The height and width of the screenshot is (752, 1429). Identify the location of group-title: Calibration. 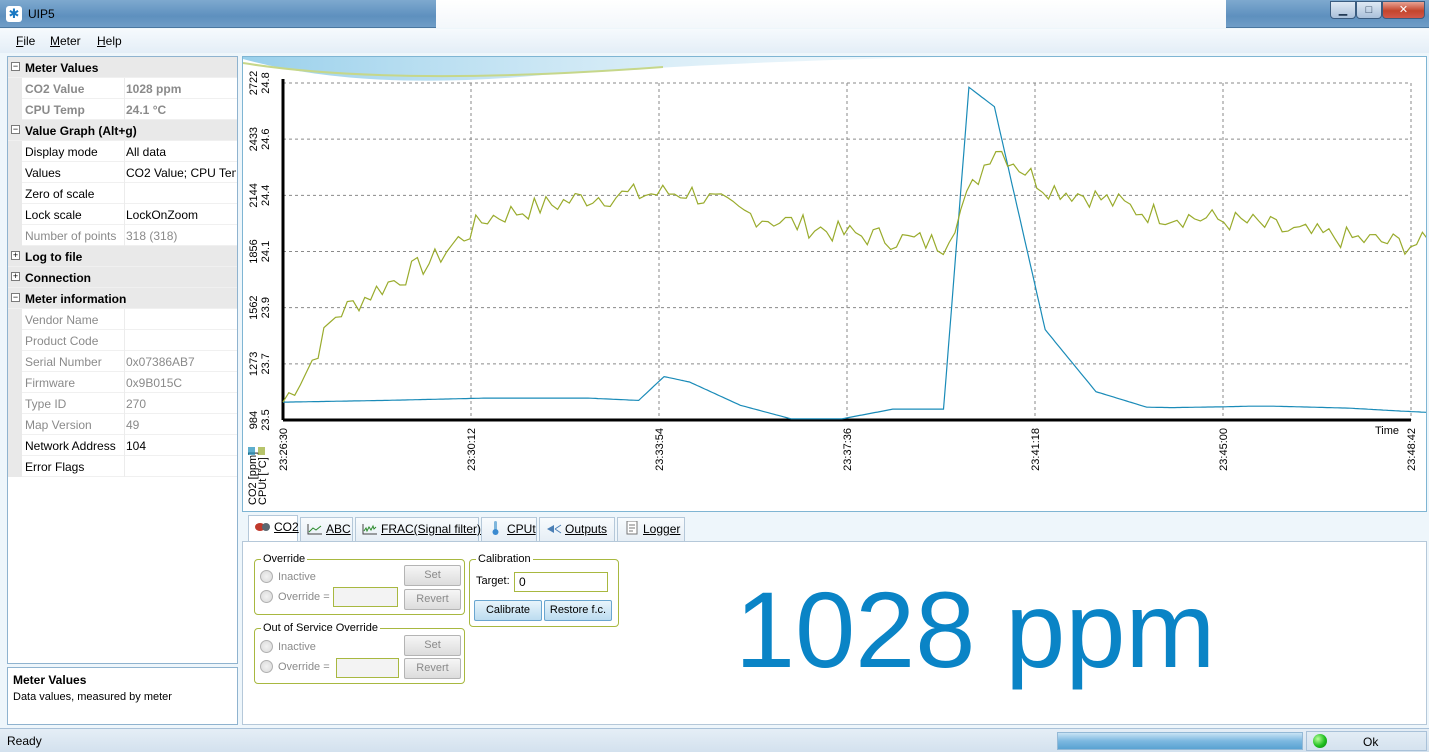
(504, 559).